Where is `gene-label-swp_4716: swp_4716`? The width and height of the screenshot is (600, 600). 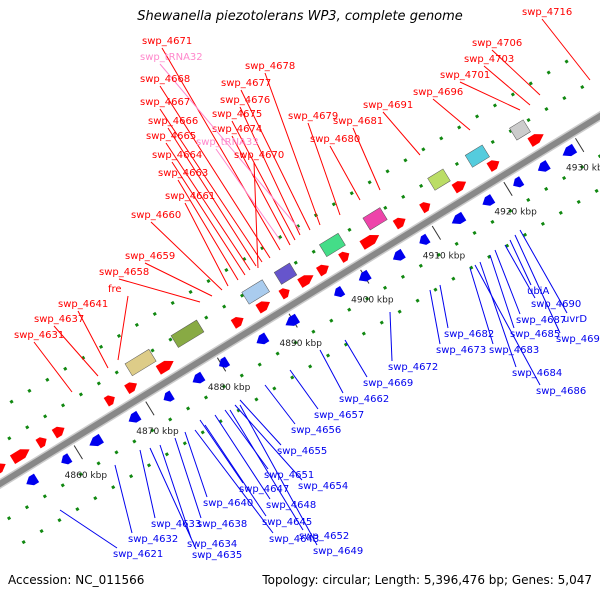 gene-label-swp_4716: swp_4716 is located at coordinates (547, 12).